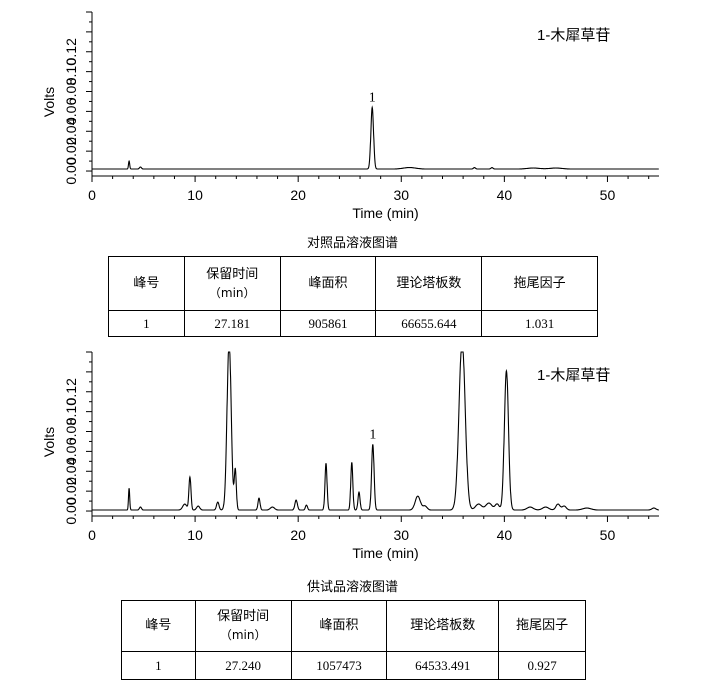 This screenshot has height=684, width=705. I want to click on tailing-factor-cell: 0.927, so click(542, 665).